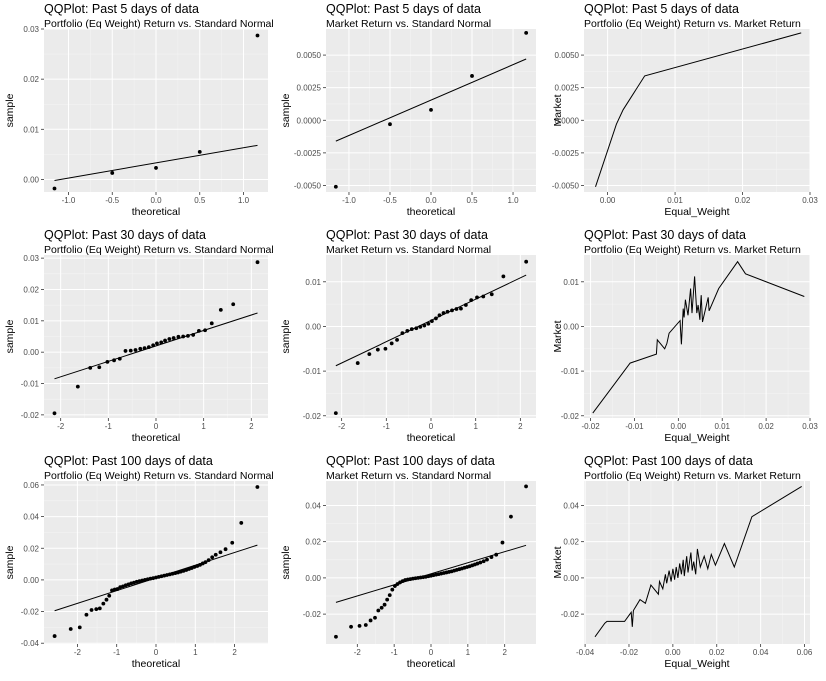 This screenshot has height=681, width=826. I want to click on sample-points, so click(431, 110).